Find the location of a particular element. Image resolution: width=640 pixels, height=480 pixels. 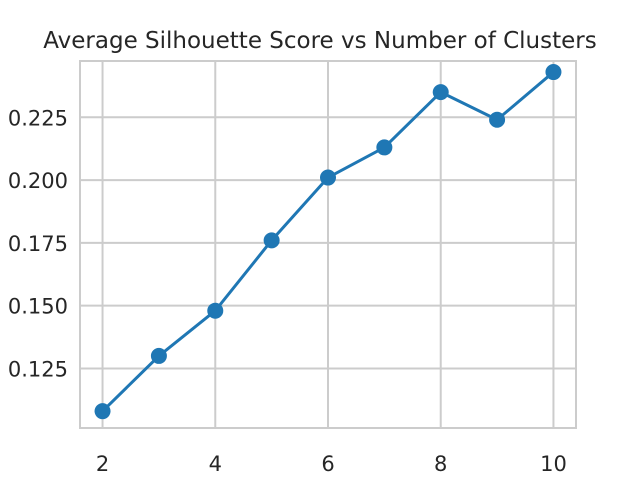

x-tick-label: 4 is located at coordinates (215, 464).